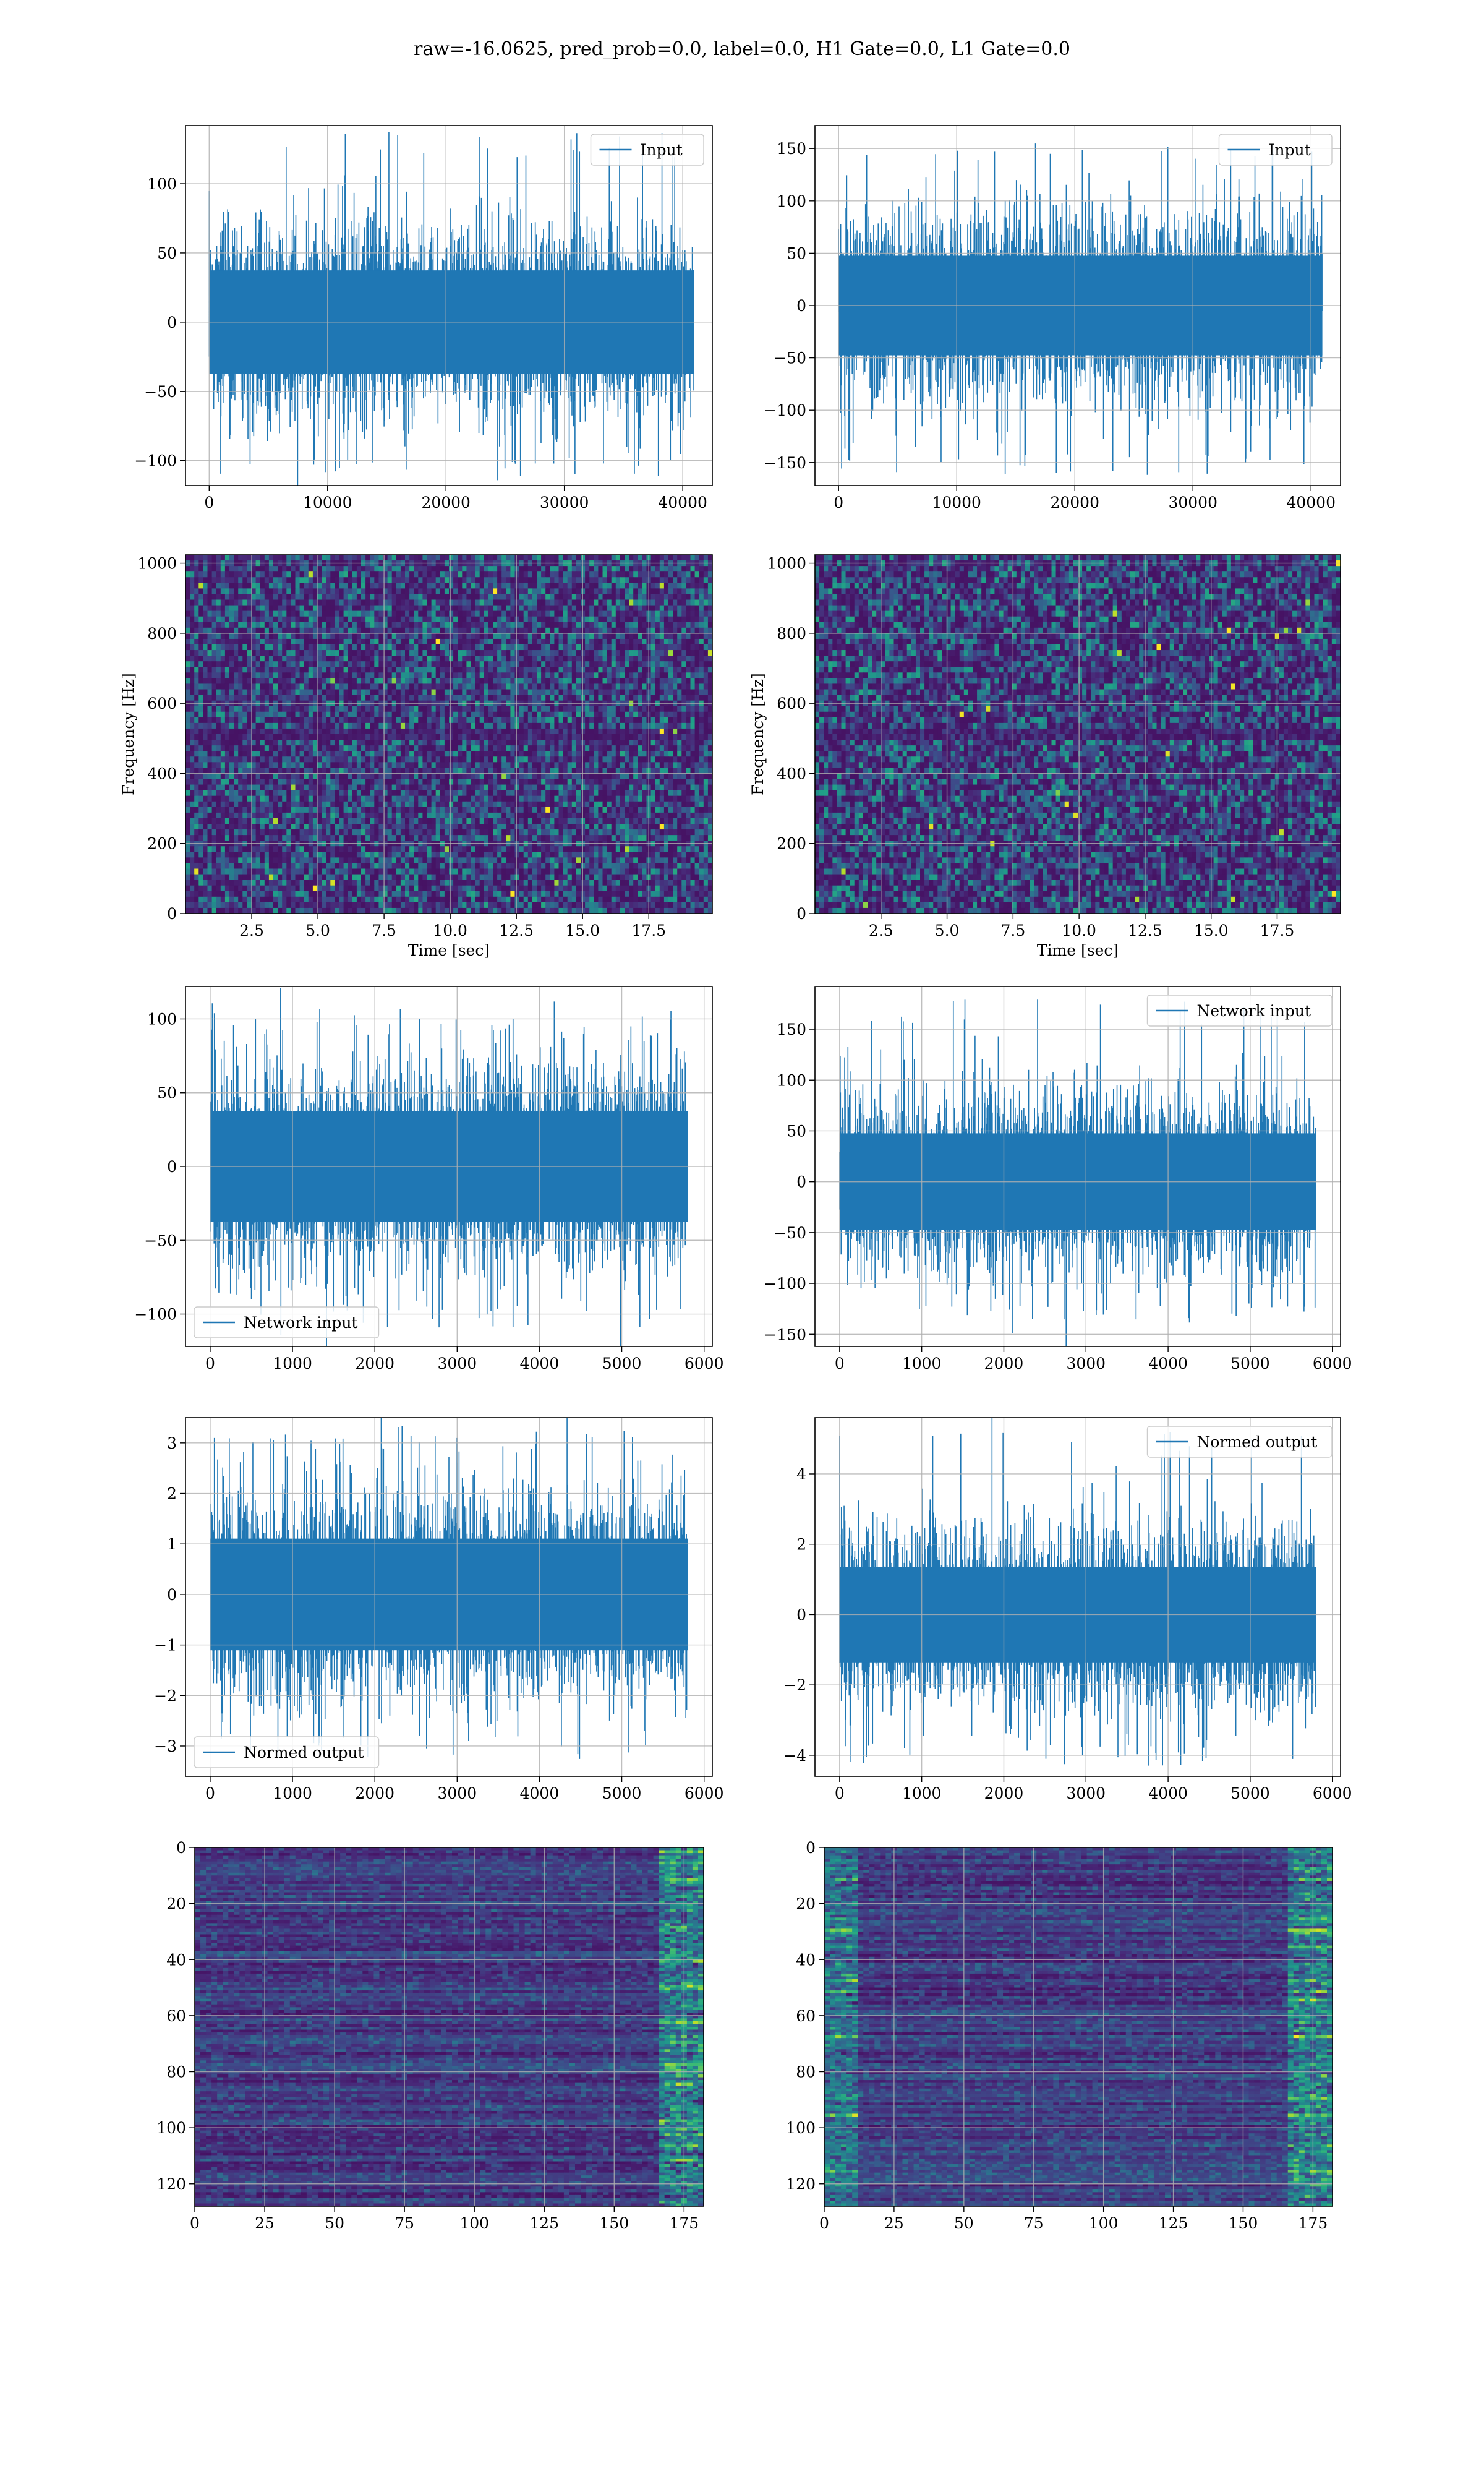 This screenshot has width=1484, height=2474. I want to click on x-tick-label: 40000, so click(1311, 502).